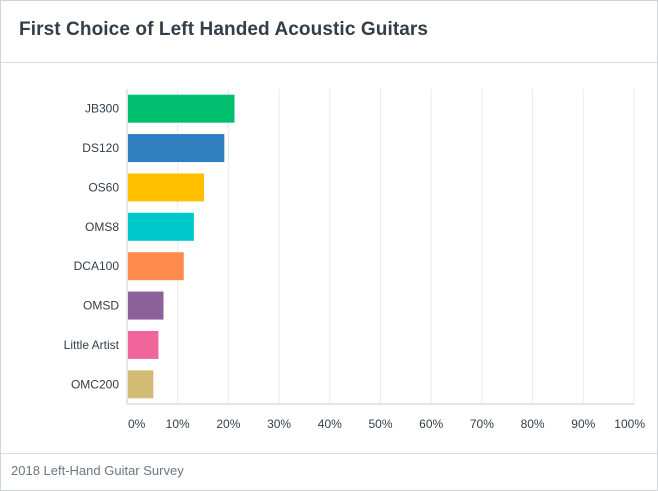 The height and width of the screenshot is (491, 658). Describe the element at coordinates (102, 109) in the screenshot. I see `category-label: JB300` at that location.